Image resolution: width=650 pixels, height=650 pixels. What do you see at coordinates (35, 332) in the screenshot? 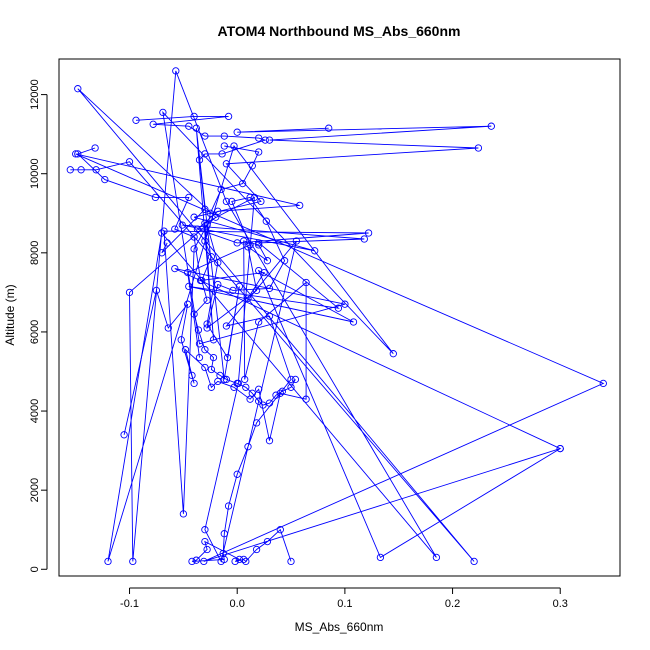
I see `y-tick-label: 6000` at bounding box center [35, 332].